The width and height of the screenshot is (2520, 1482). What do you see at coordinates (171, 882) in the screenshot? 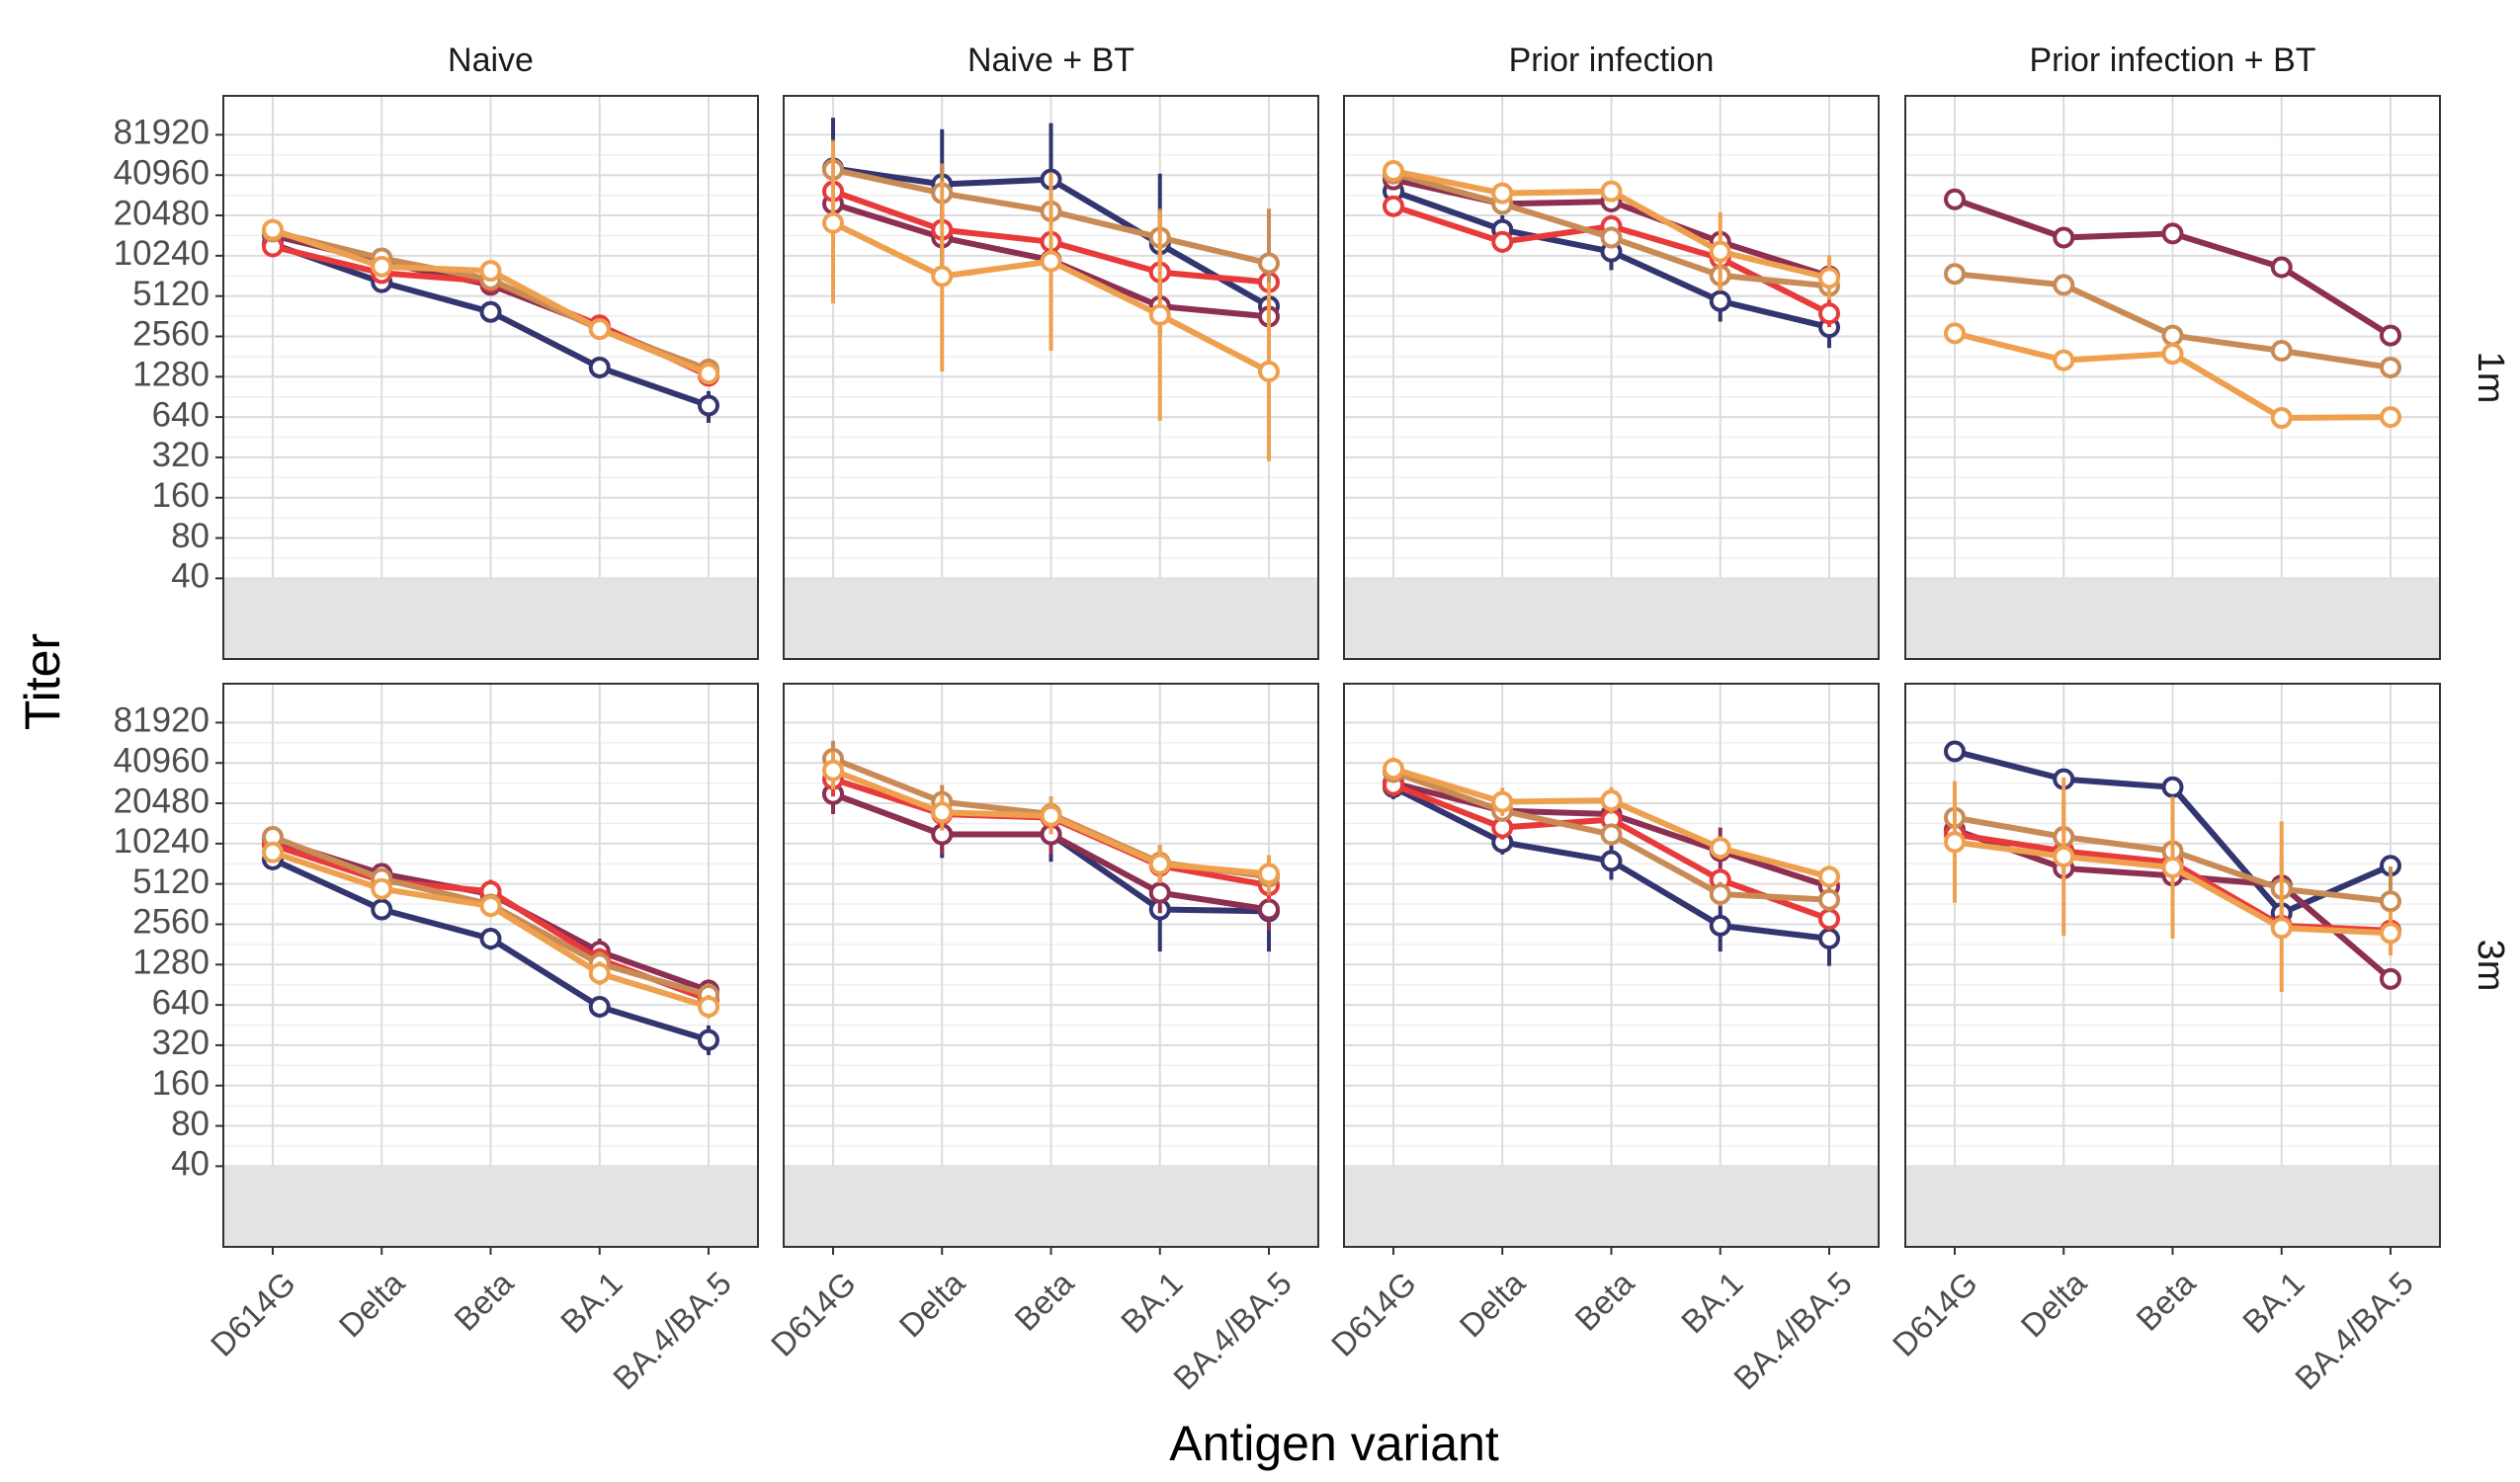
I see `y-tick-label: 5120` at bounding box center [171, 882].